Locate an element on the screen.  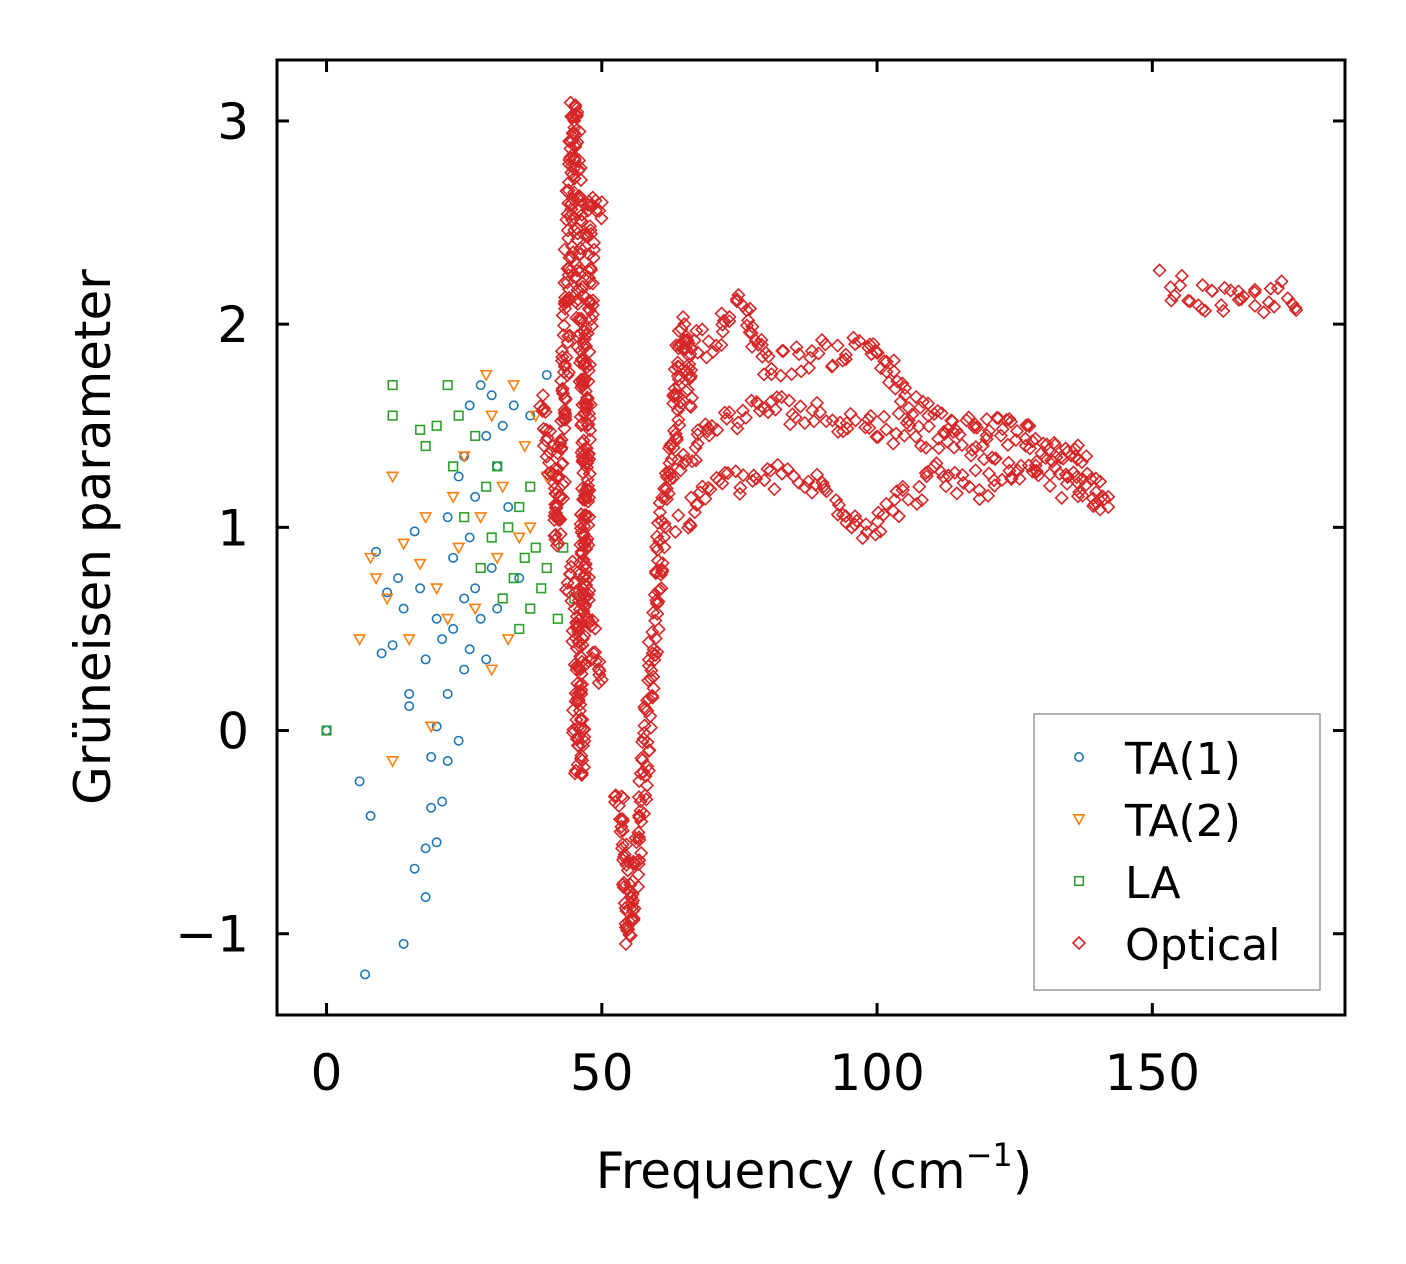
x-axis-title: Frequency (cm−1) is located at coordinates (814, 1168).